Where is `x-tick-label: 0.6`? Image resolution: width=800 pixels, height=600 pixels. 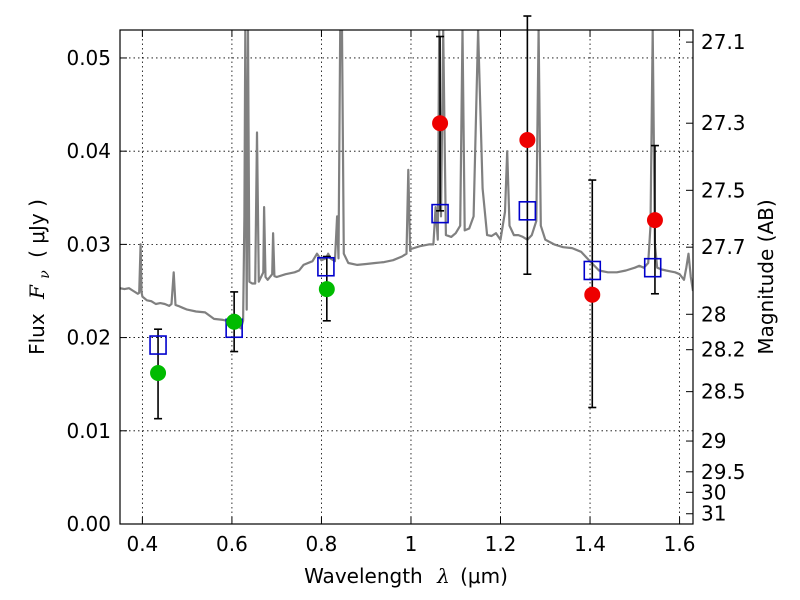
x-tick-label: 0.6 is located at coordinates (232, 544).